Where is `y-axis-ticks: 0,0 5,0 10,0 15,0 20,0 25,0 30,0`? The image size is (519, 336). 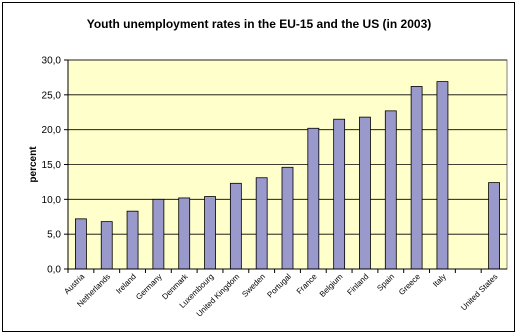
y-axis-ticks: 0,0 5,0 10,0 15,0 20,0 25,0 30,0 is located at coordinates (55, 166).